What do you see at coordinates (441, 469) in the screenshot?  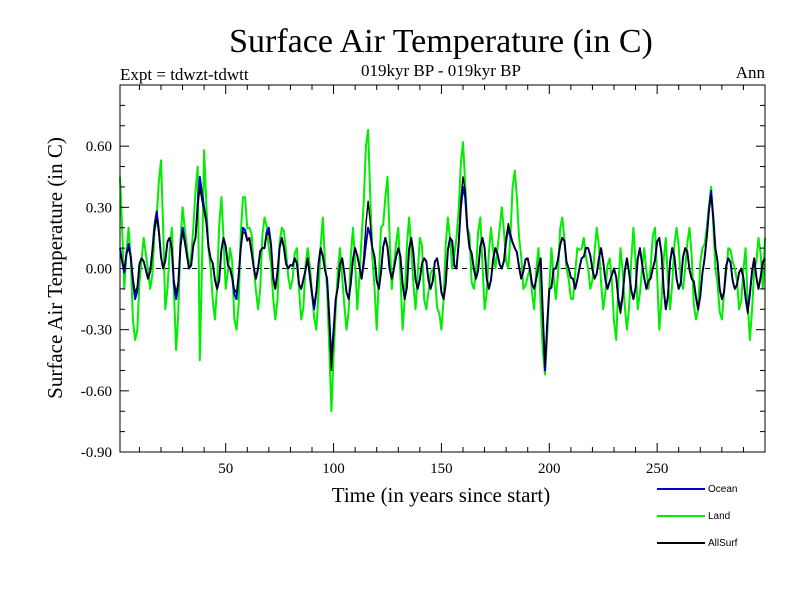 I see `x-tick-label: 150` at bounding box center [441, 469].